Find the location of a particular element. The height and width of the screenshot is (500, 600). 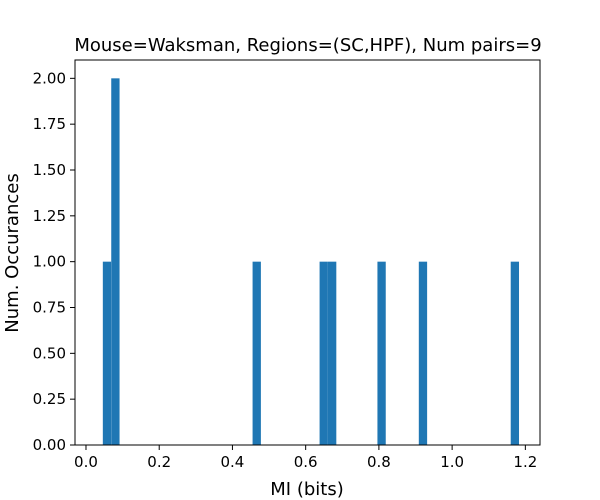

y-tick-label: 1.50 is located at coordinates (49, 170).